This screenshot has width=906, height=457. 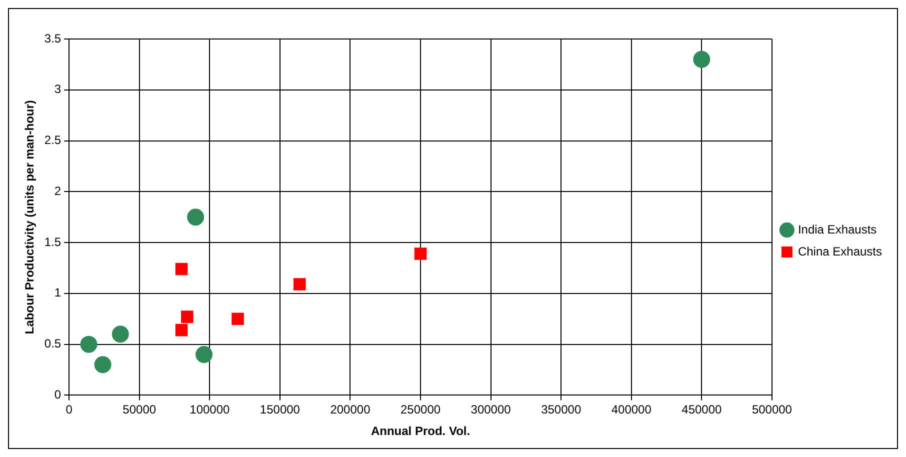 What do you see at coordinates (420, 409) in the screenshot?
I see `x-tick-label: 250000` at bounding box center [420, 409].